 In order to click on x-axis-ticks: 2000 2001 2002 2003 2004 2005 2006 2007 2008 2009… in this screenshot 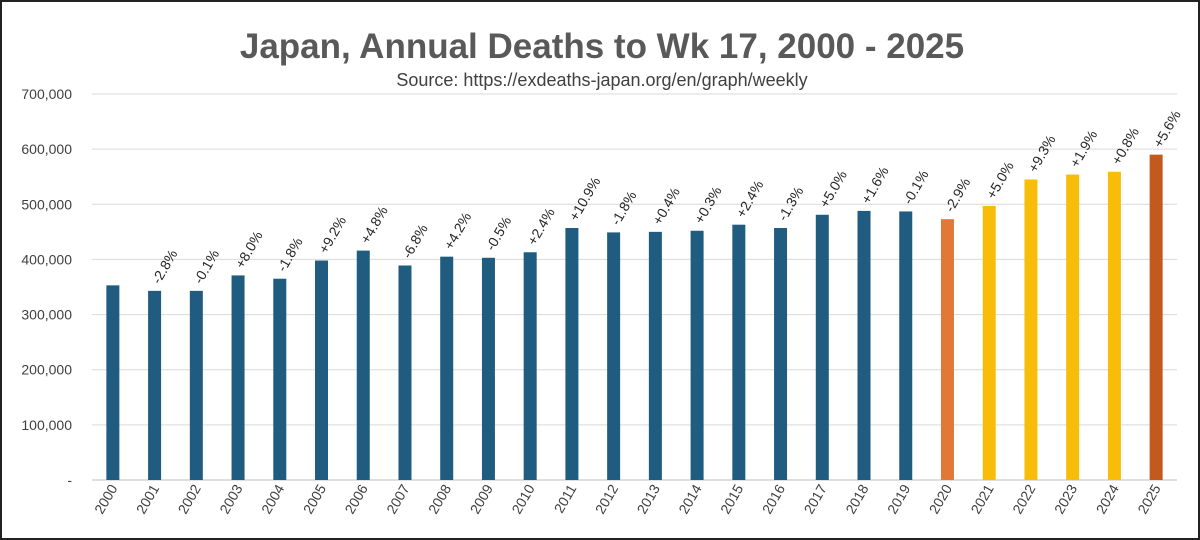, I will do `click(627, 498)`.